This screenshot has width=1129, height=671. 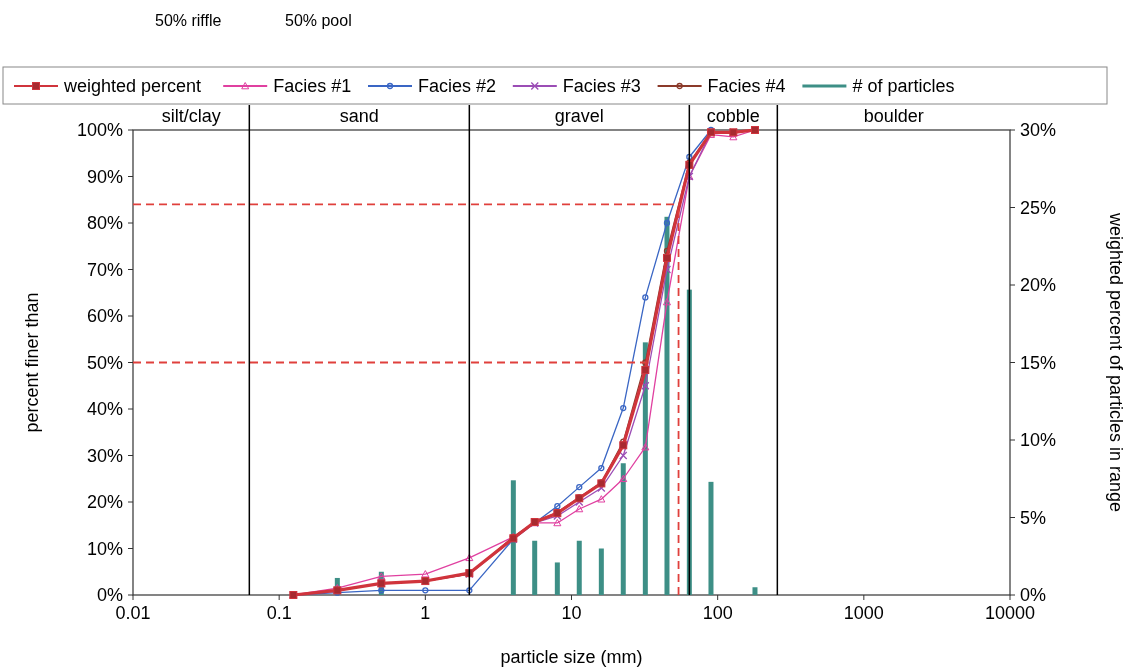 What do you see at coordinates (579, 116) in the screenshot?
I see `text: gravel` at bounding box center [579, 116].